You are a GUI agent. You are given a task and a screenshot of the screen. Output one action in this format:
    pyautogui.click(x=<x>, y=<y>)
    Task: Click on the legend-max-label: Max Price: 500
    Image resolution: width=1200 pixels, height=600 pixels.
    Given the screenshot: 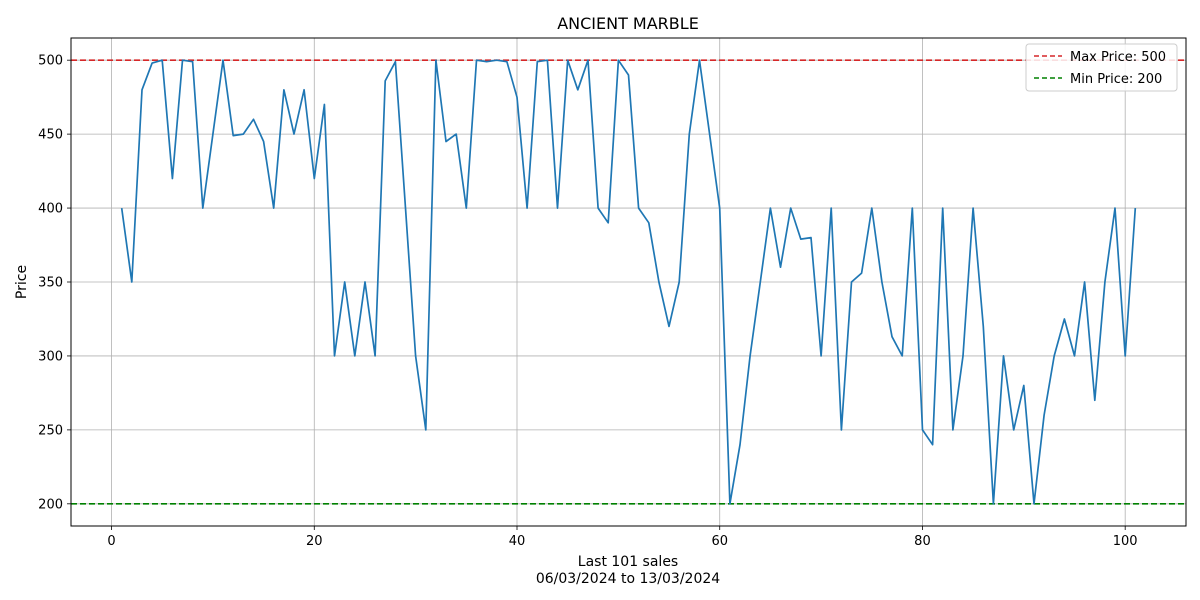 What is the action you would take?
    pyautogui.click(x=1118, y=57)
    